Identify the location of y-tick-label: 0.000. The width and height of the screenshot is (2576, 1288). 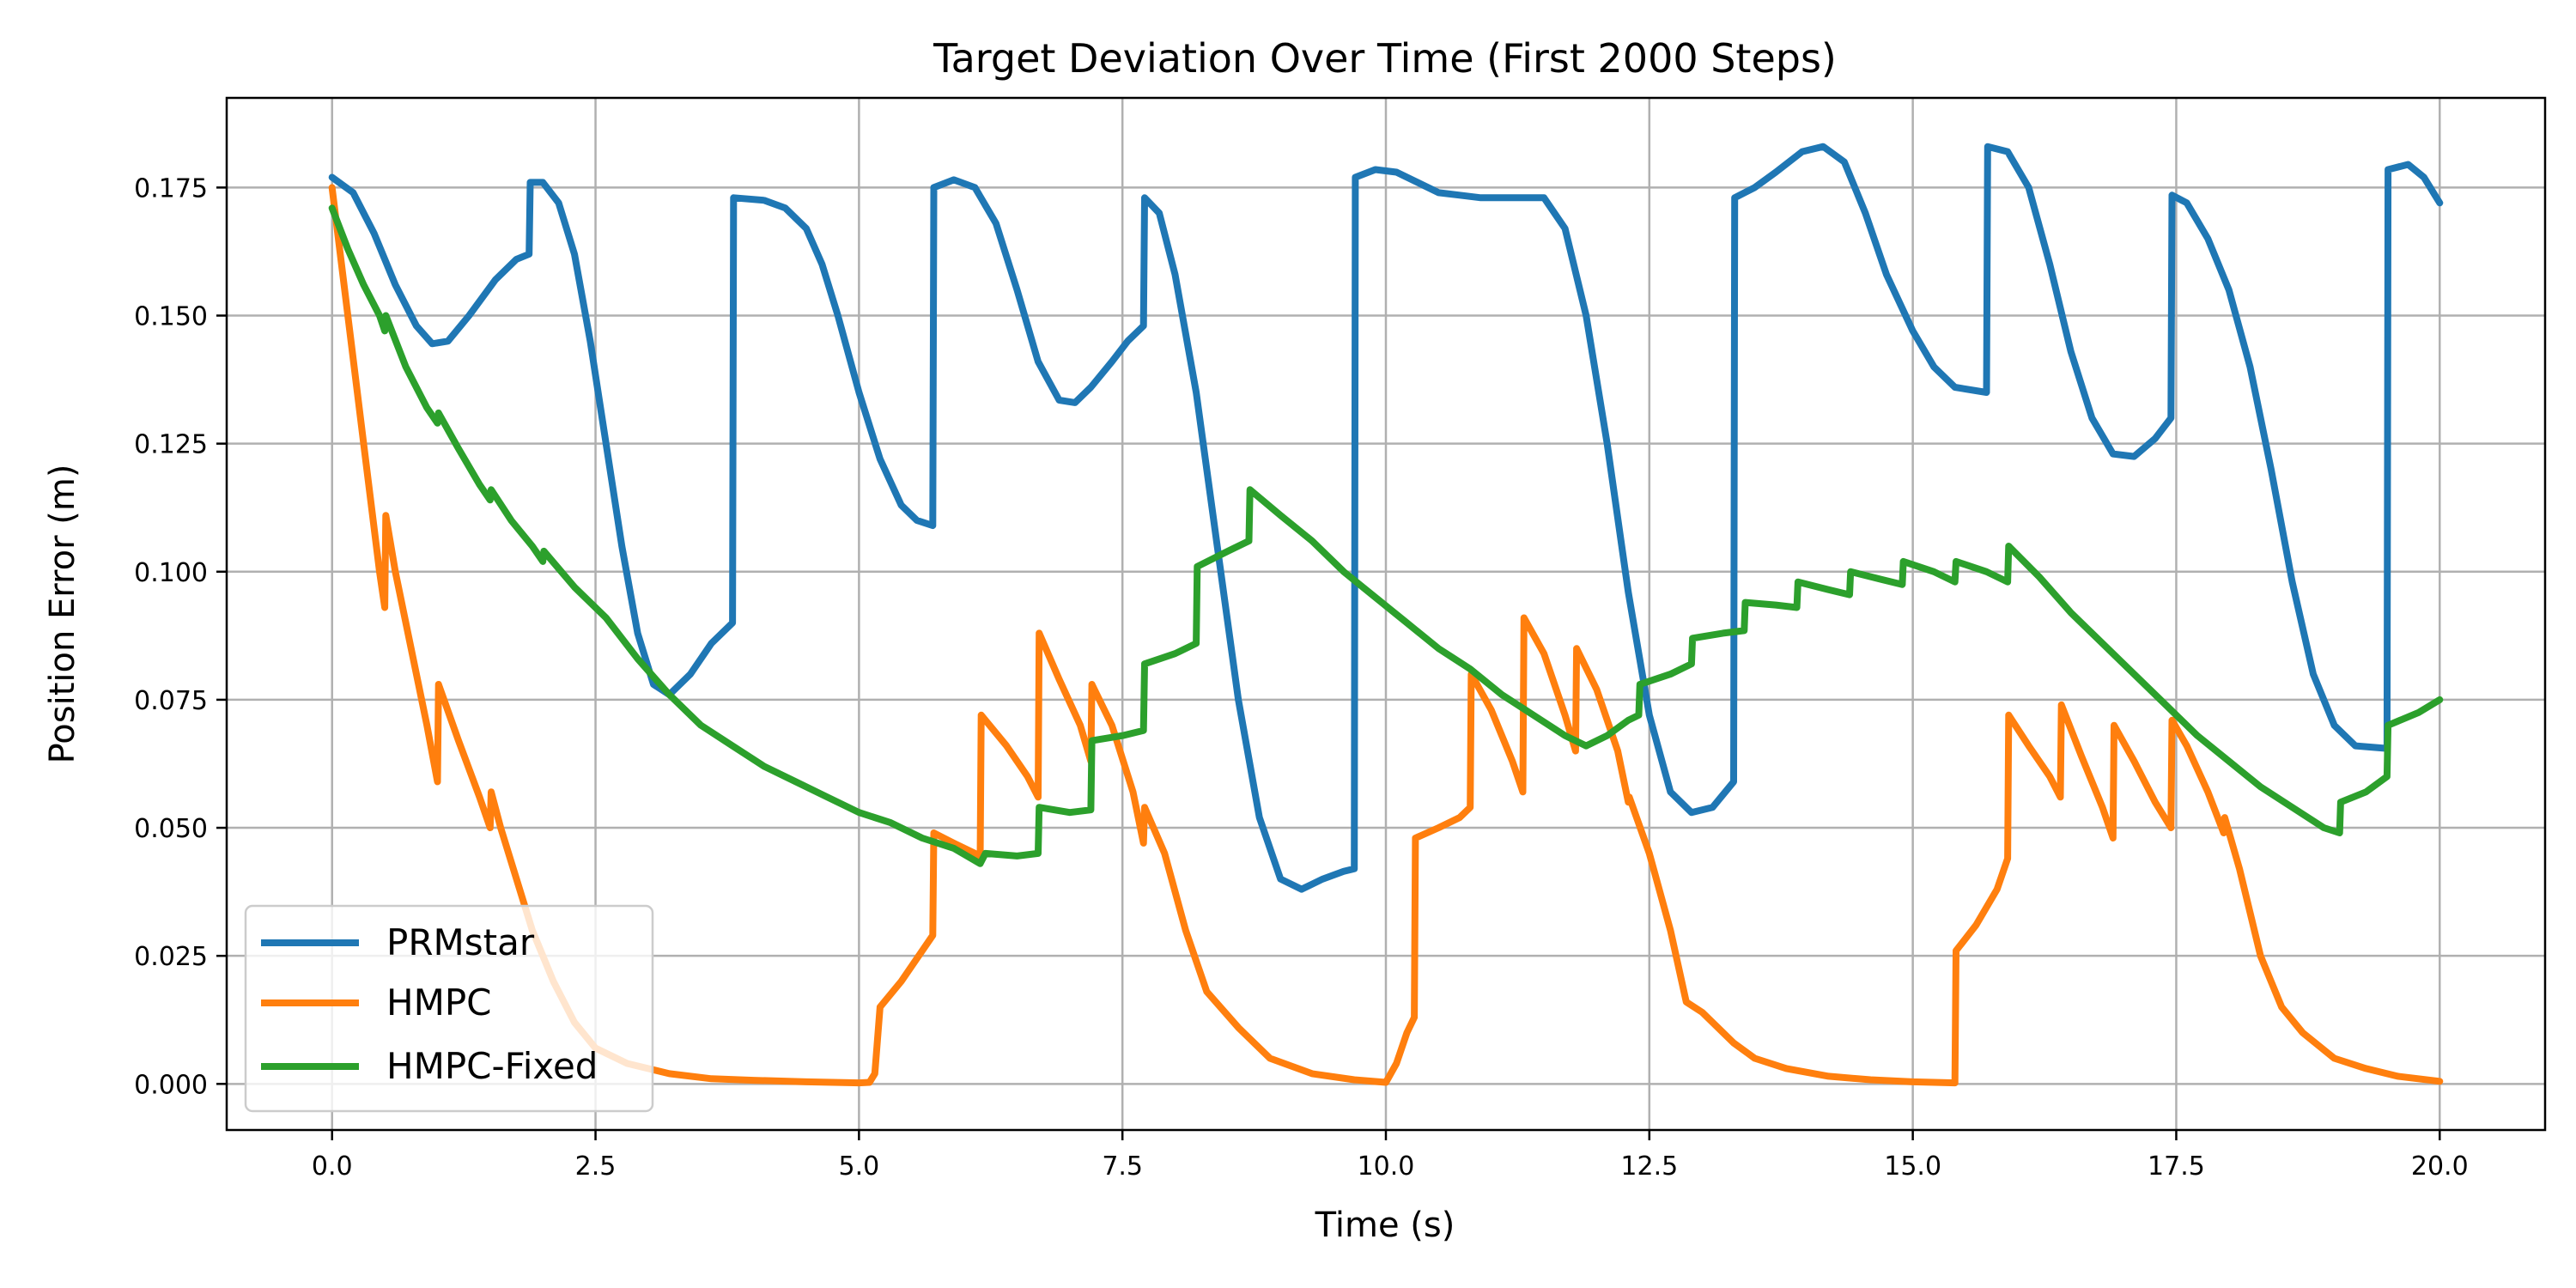
(171, 1085).